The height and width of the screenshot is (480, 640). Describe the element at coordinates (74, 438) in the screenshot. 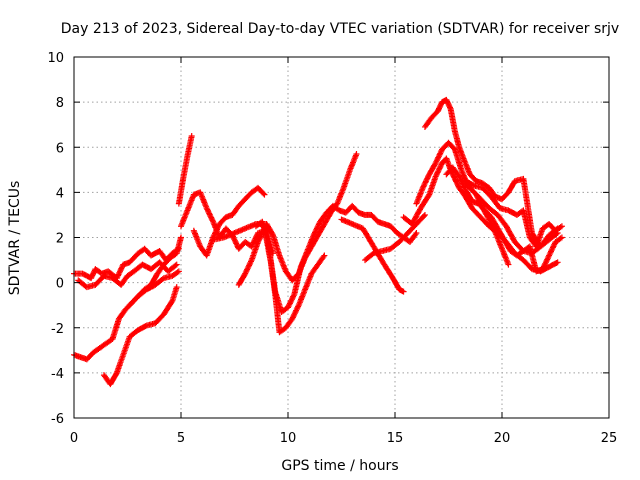

I see `x-tick-label: 0` at that location.